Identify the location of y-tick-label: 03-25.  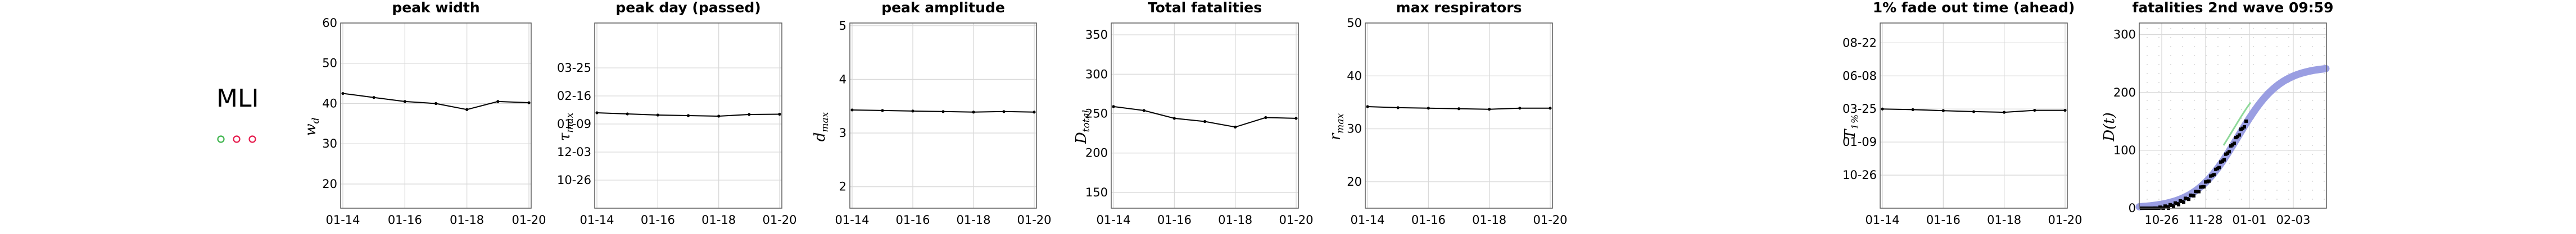
(1859, 109).